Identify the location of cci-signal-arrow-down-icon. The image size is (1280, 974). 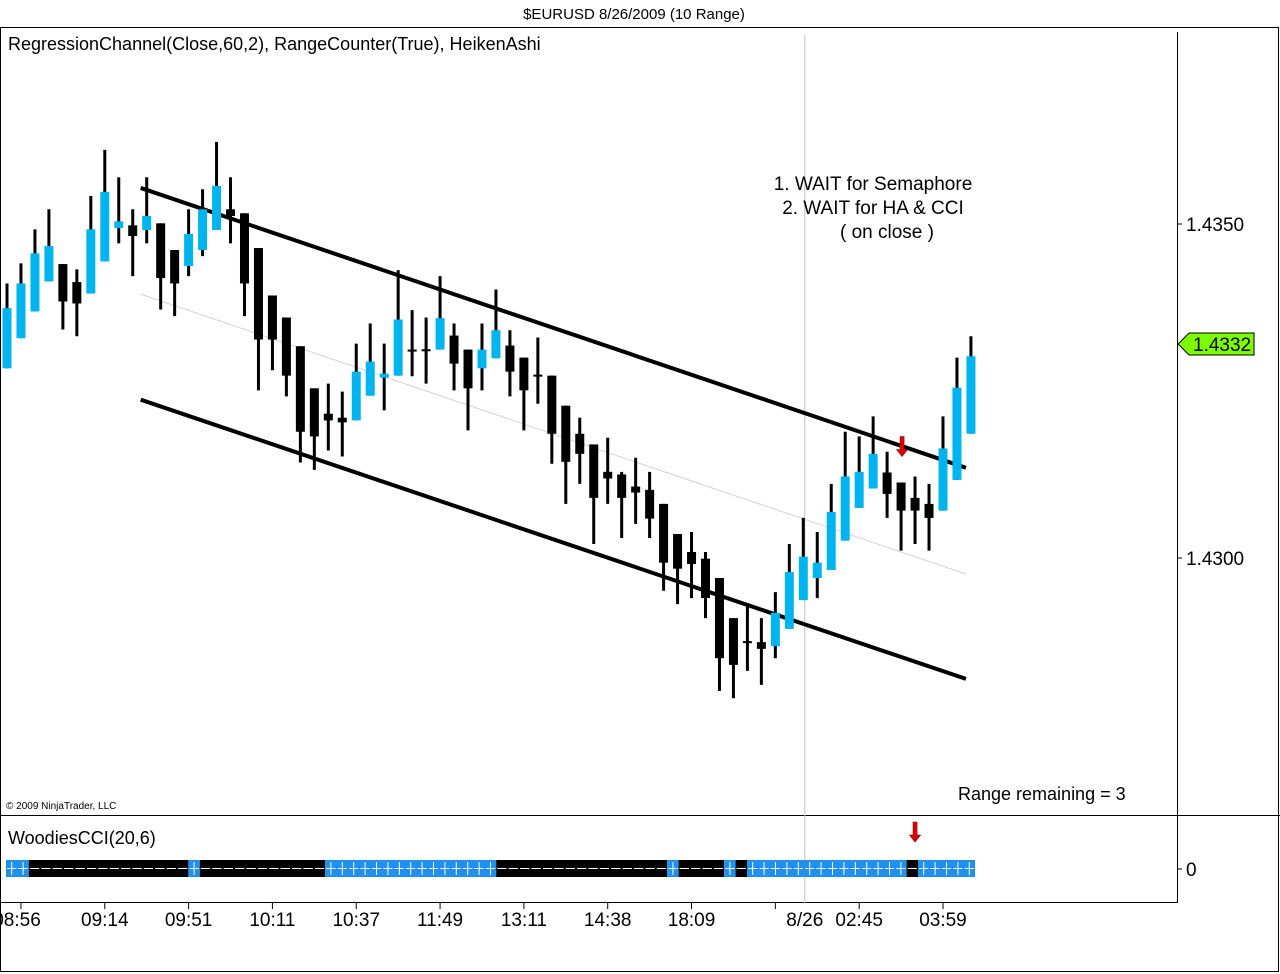
(915, 832).